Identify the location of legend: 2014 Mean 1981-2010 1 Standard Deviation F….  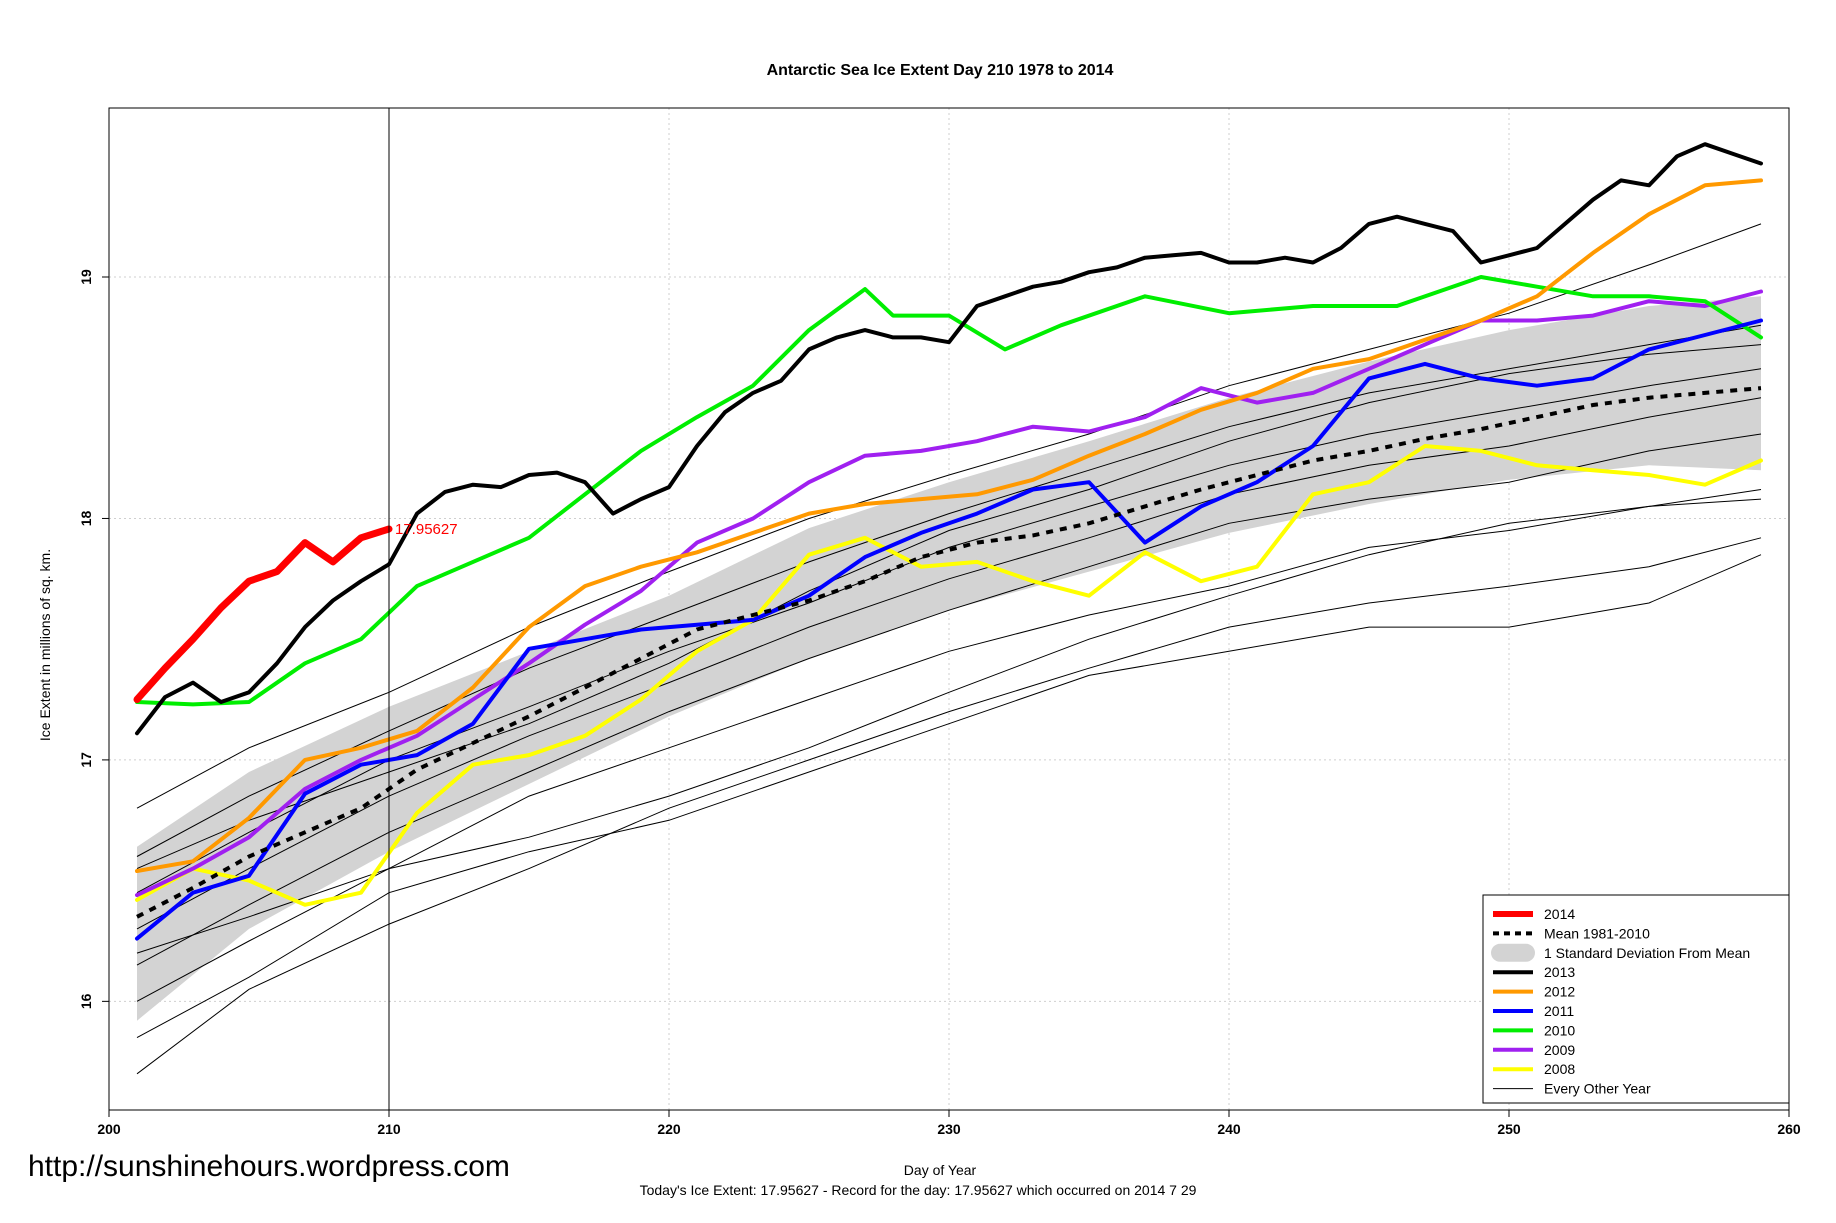
(1636, 999).